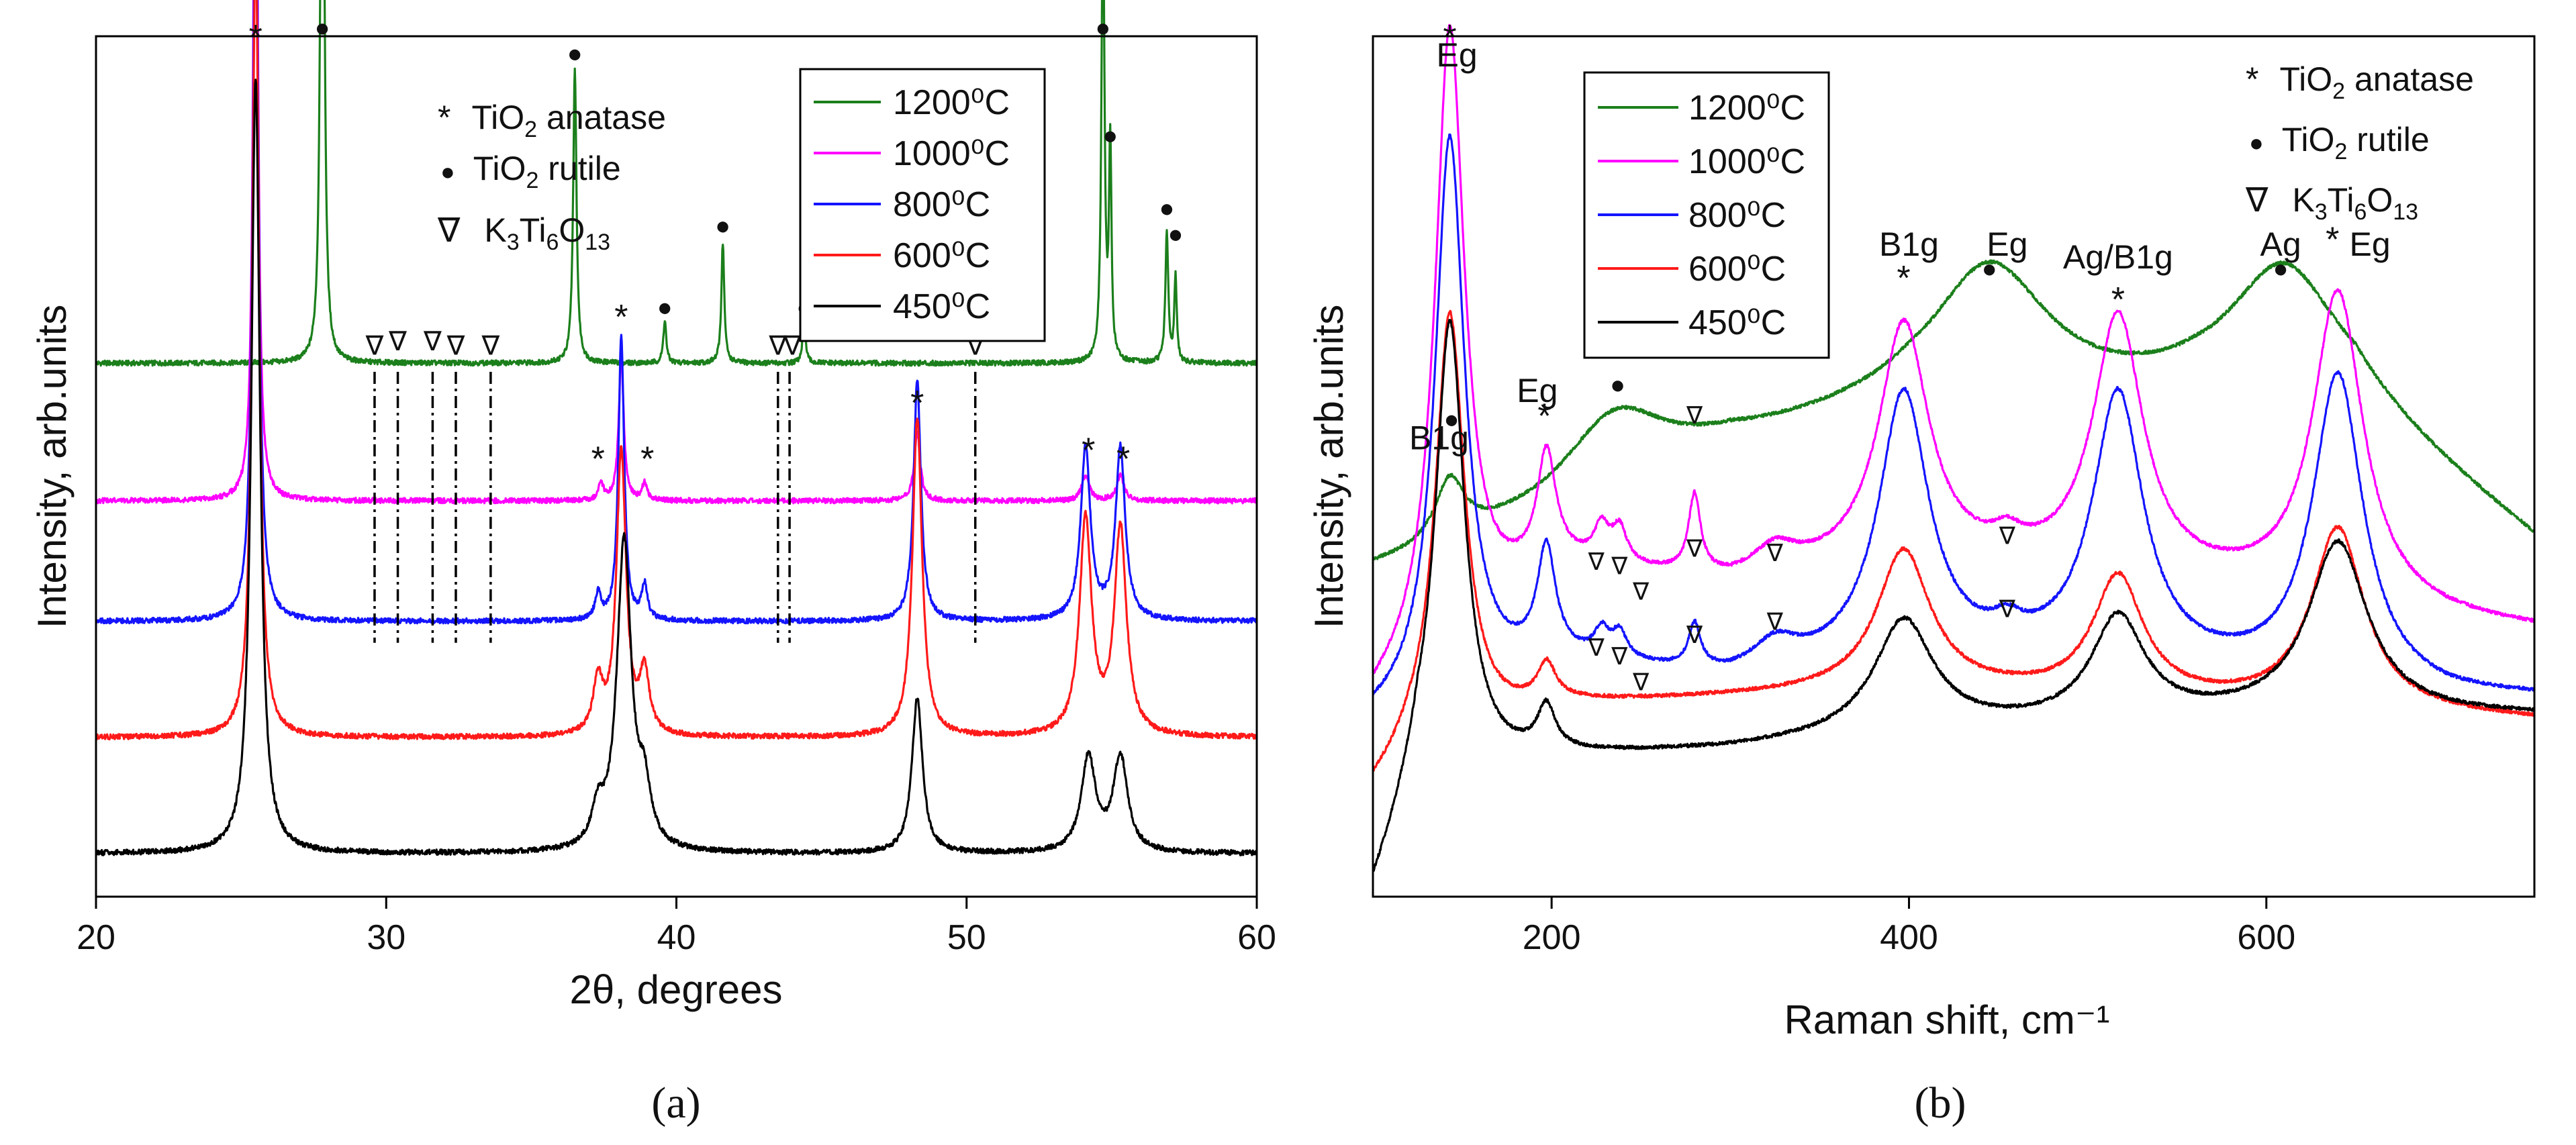 The image size is (2576, 1145). What do you see at coordinates (1909, 245) in the screenshot?
I see `peak-marker: B1g` at bounding box center [1909, 245].